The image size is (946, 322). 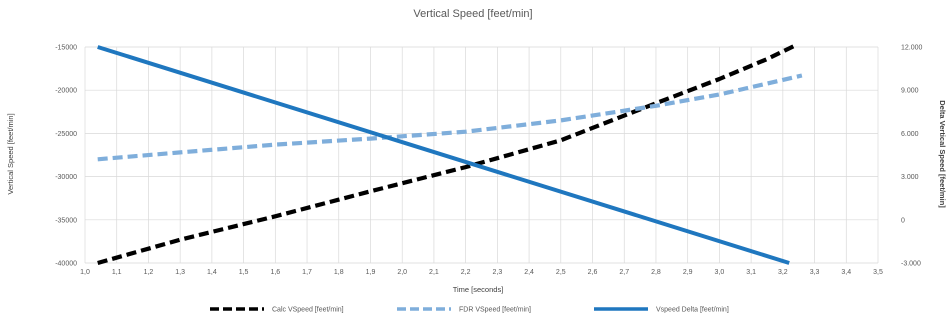 What do you see at coordinates (910, 91) in the screenshot?
I see `y2-tick-label: 9.000` at bounding box center [910, 91].